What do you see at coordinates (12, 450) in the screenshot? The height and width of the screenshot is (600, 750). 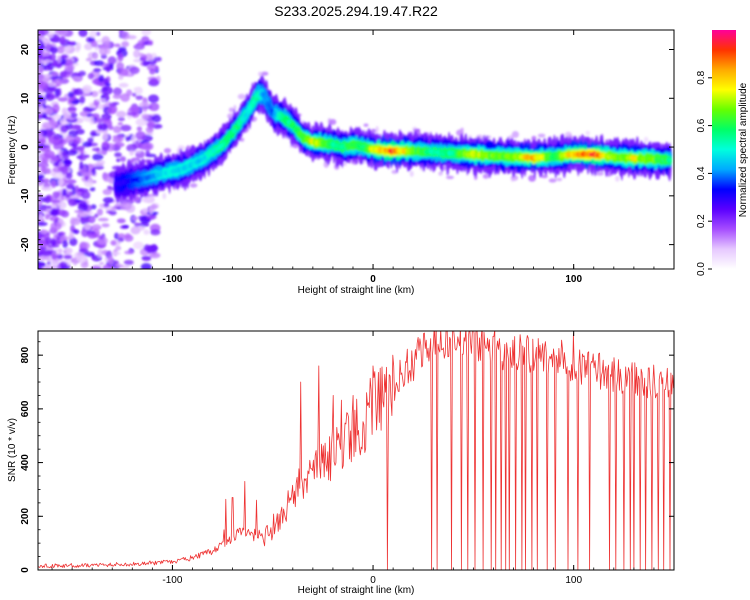 I see `snr-y-label: SNR (10 * v/v)` at bounding box center [12, 450].